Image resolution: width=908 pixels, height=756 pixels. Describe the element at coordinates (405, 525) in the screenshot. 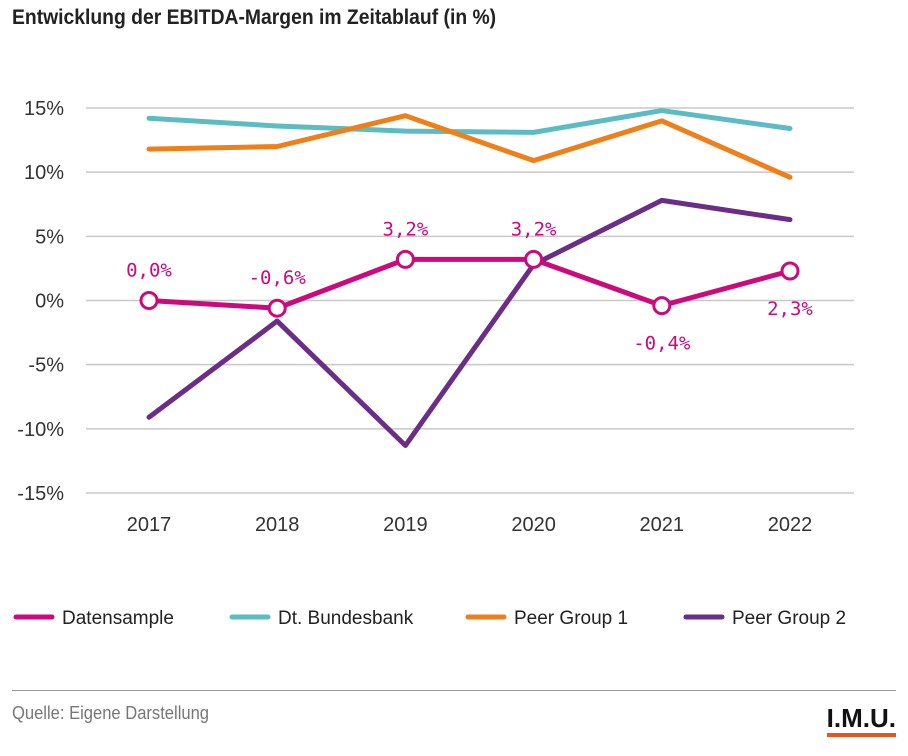

I see `x-tick-label: 2019` at that location.